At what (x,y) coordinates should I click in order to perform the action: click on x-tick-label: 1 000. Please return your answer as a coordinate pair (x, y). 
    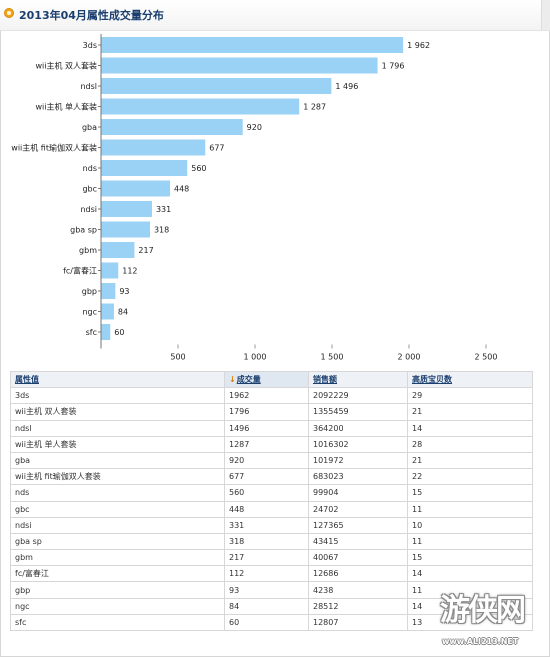
    Looking at the image, I should click on (255, 357).